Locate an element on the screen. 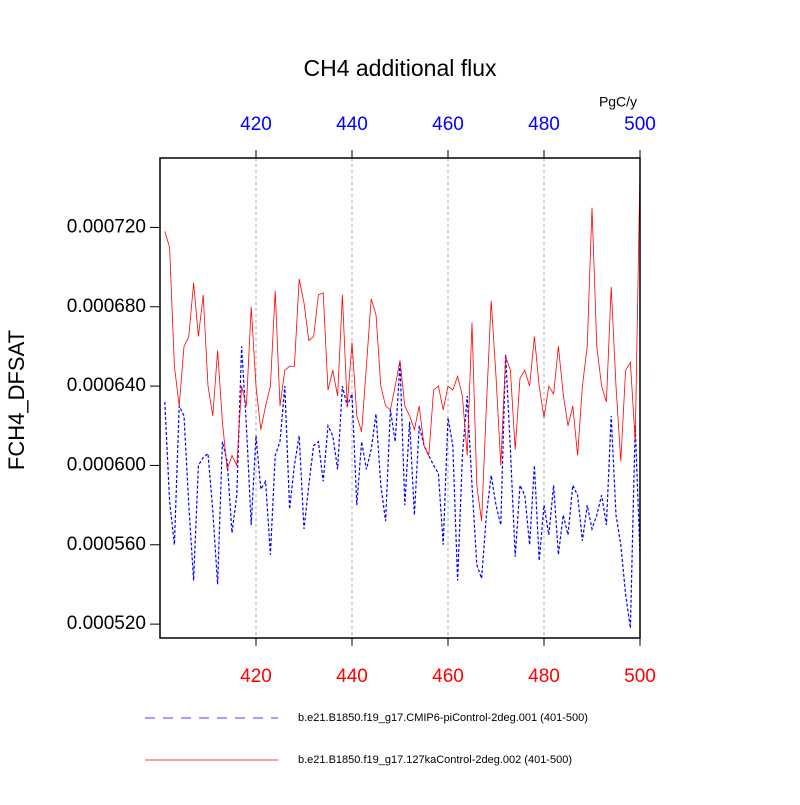 The image size is (800, 805). y-tick-label: 0.000560 is located at coordinates (106, 544).